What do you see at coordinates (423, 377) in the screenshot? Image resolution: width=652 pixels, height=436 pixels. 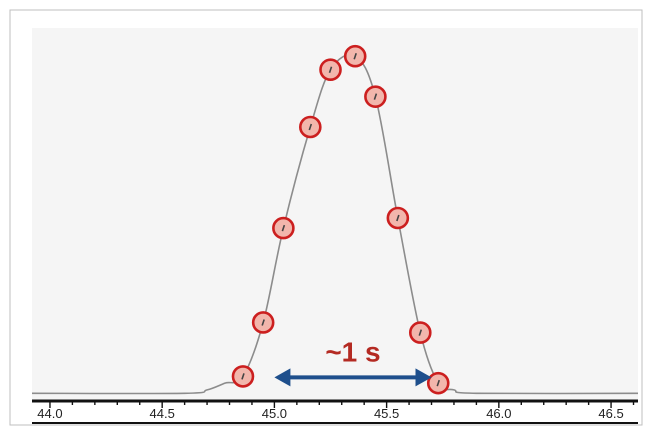 I see `arrow-head-right` at bounding box center [423, 377].